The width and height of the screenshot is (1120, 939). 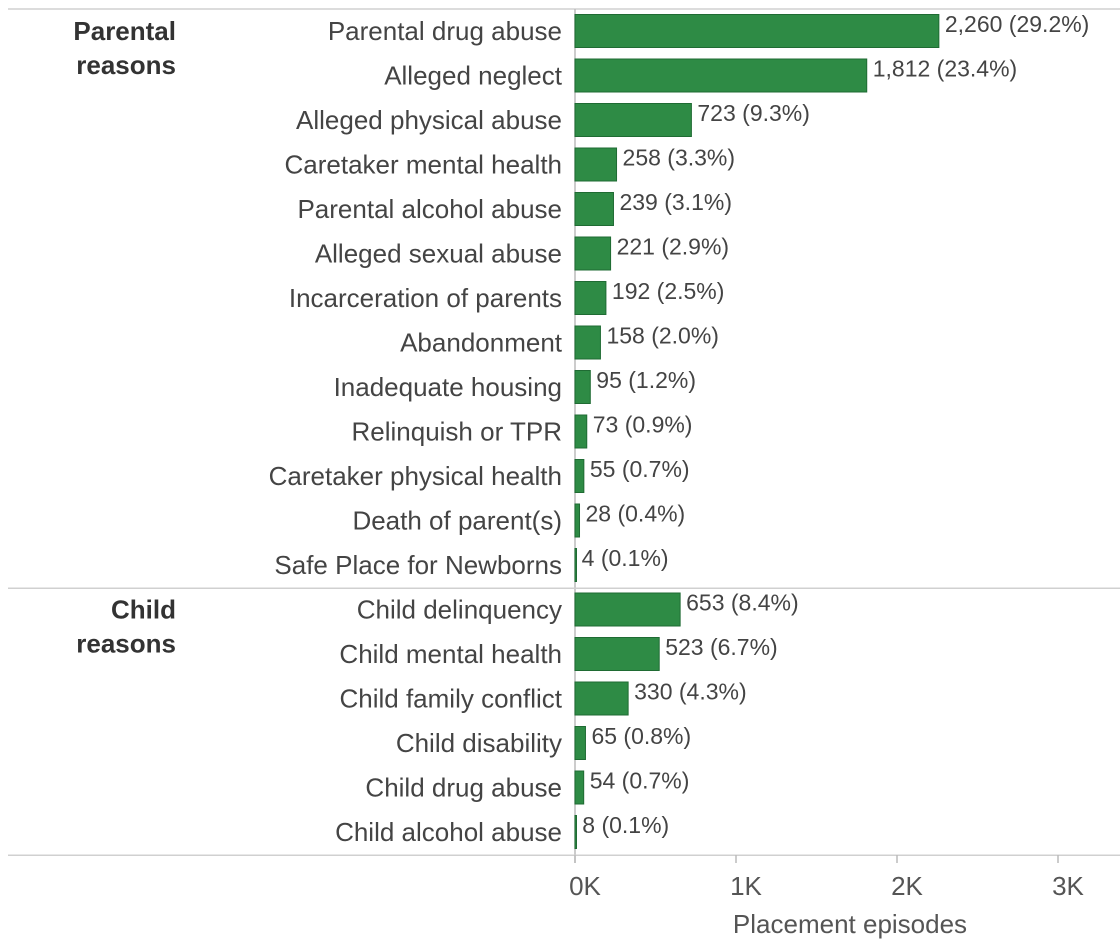 I want to click on category-label: Relinquish or TPR, so click(x=456, y=432).